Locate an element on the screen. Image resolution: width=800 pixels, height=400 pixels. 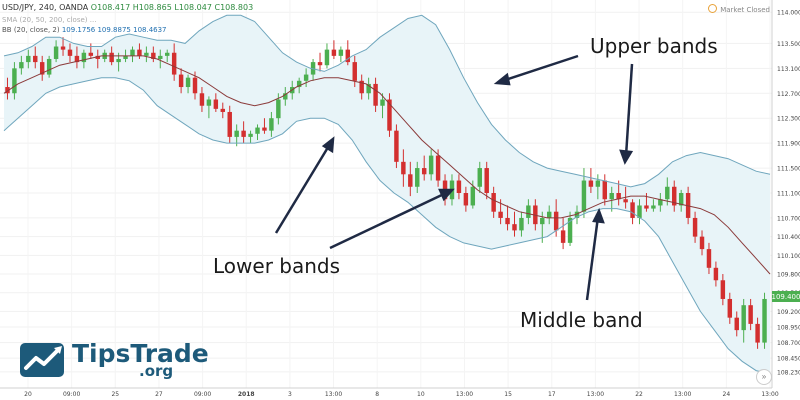
price-tick-label: 108.450 is located at coordinates (788, 359).